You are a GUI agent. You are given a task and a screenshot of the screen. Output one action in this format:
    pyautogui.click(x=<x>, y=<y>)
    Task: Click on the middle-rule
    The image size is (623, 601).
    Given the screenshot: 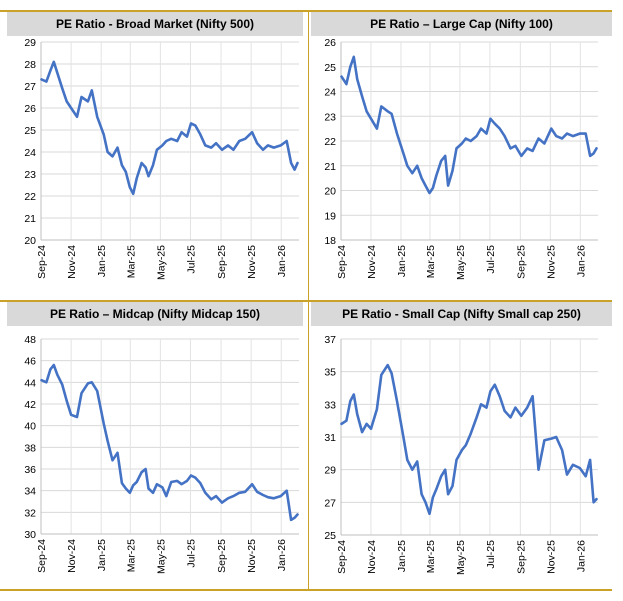 What is the action you would take?
    pyautogui.click(x=306, y=301)
    